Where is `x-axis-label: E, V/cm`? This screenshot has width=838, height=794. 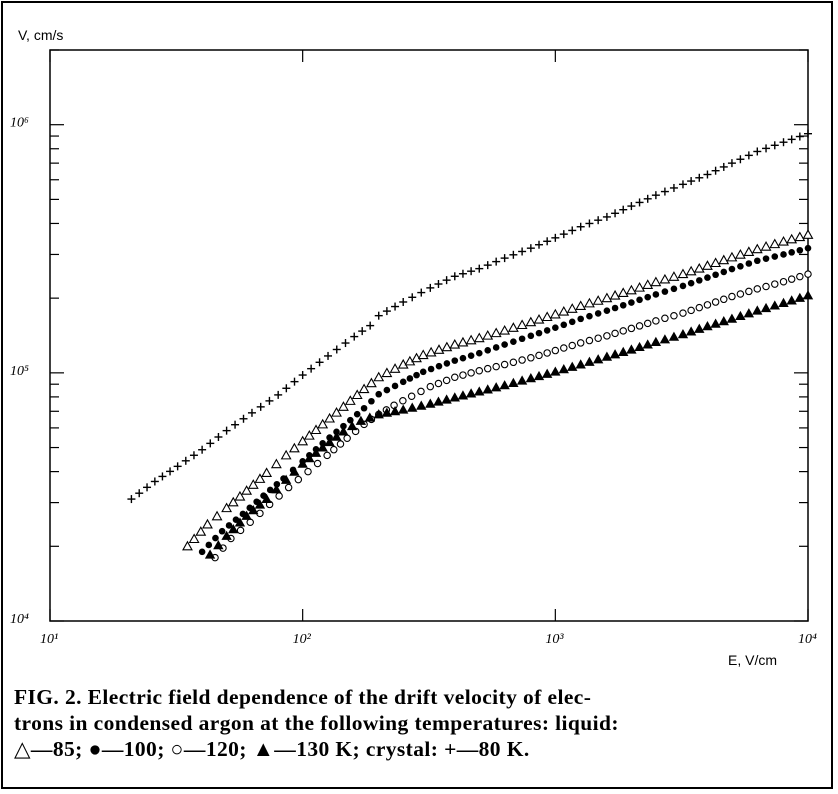 x-axis-label: E, V/cm is located at coordinates (752, 660).